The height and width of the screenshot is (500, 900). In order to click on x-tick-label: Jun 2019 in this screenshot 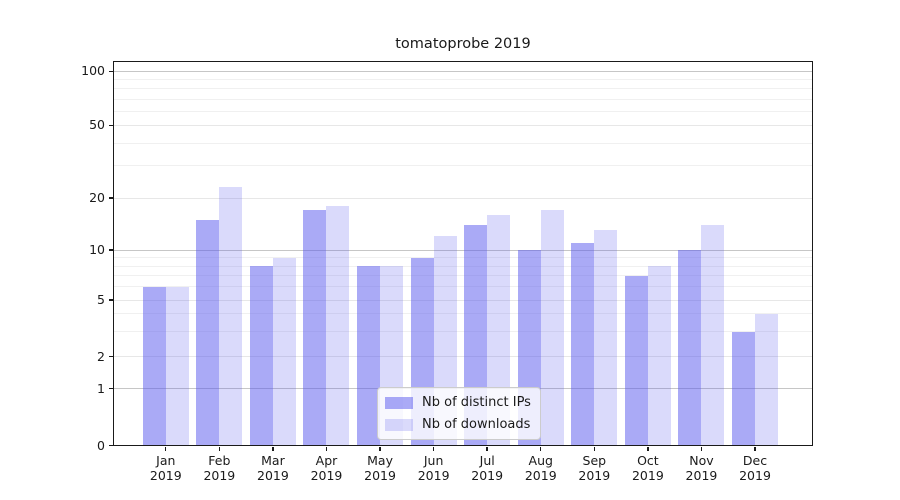, I will do `click(433, 468)`.